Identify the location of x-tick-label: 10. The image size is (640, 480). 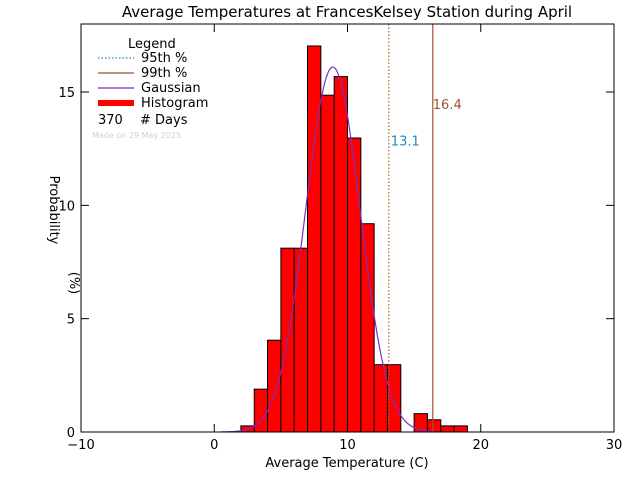
(347, 445).